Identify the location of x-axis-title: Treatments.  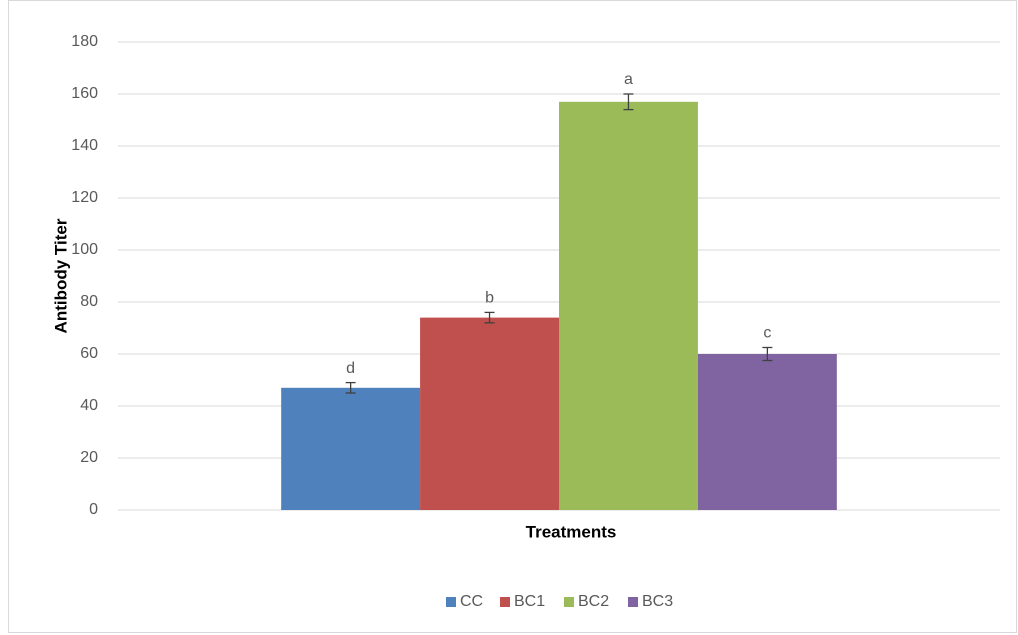
(571, 531).